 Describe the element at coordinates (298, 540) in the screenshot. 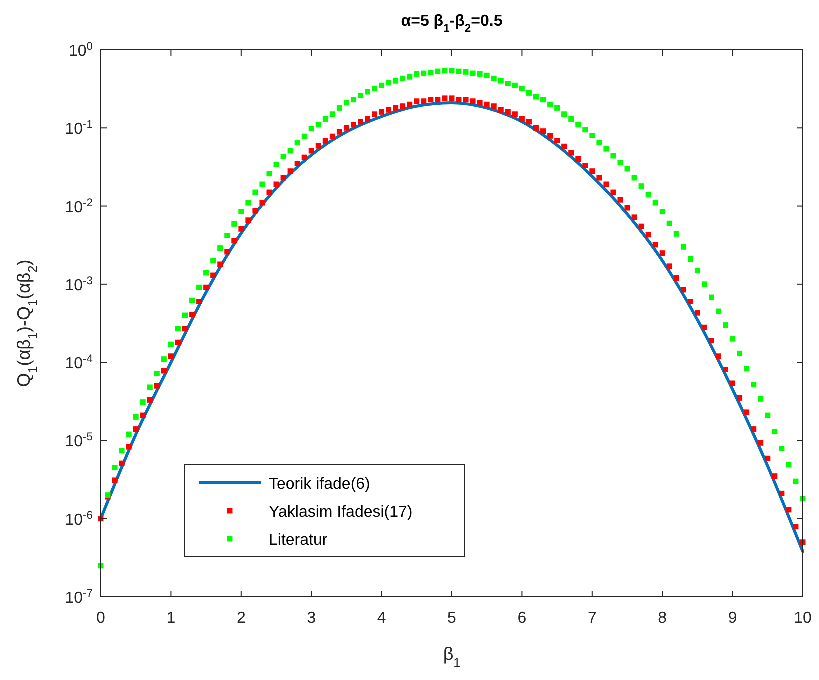

I see `legend-label: Literatur` at that location.